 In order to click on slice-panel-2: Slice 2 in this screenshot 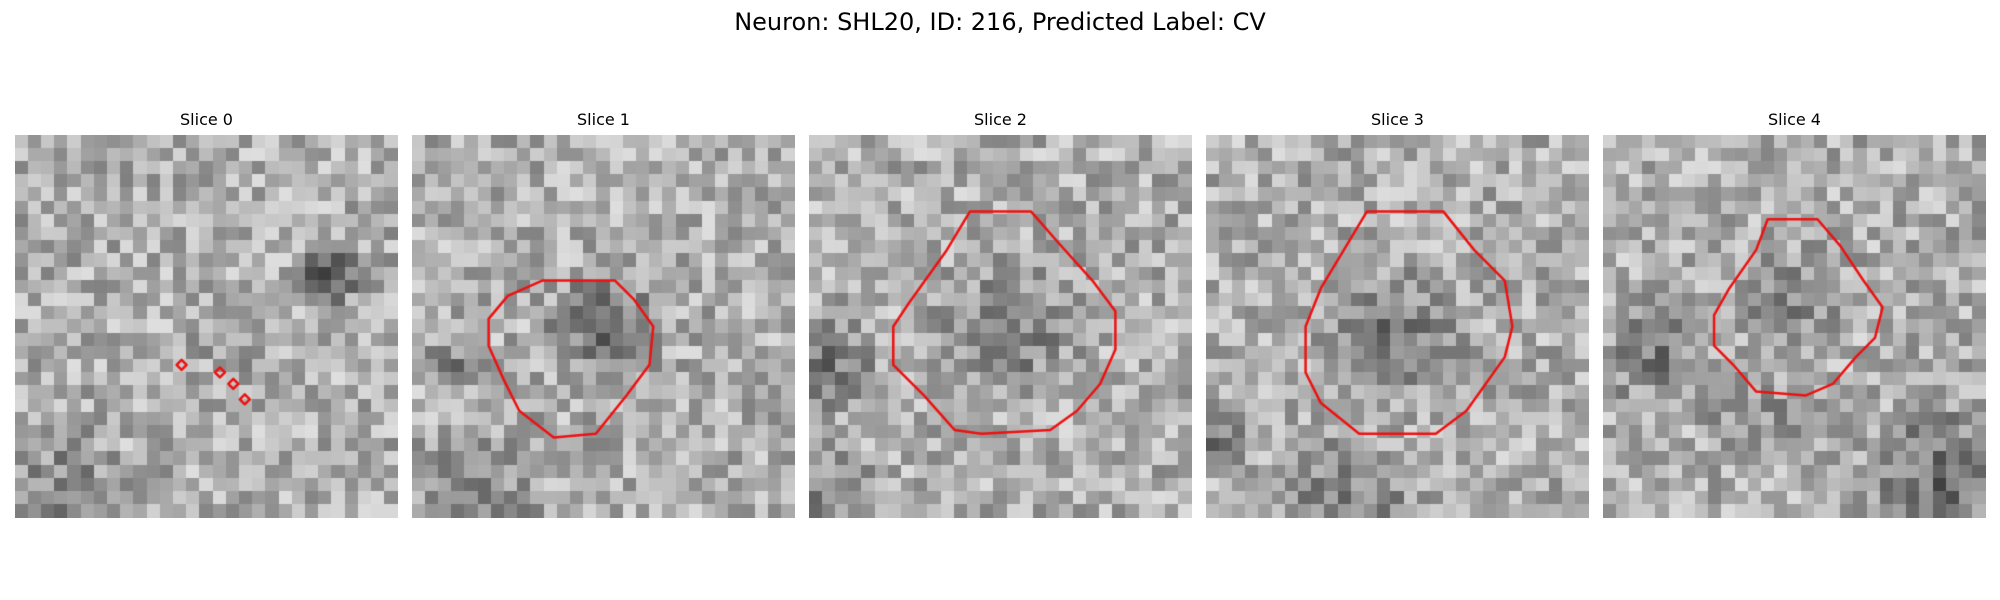, I will do `click(1000, 313)`.